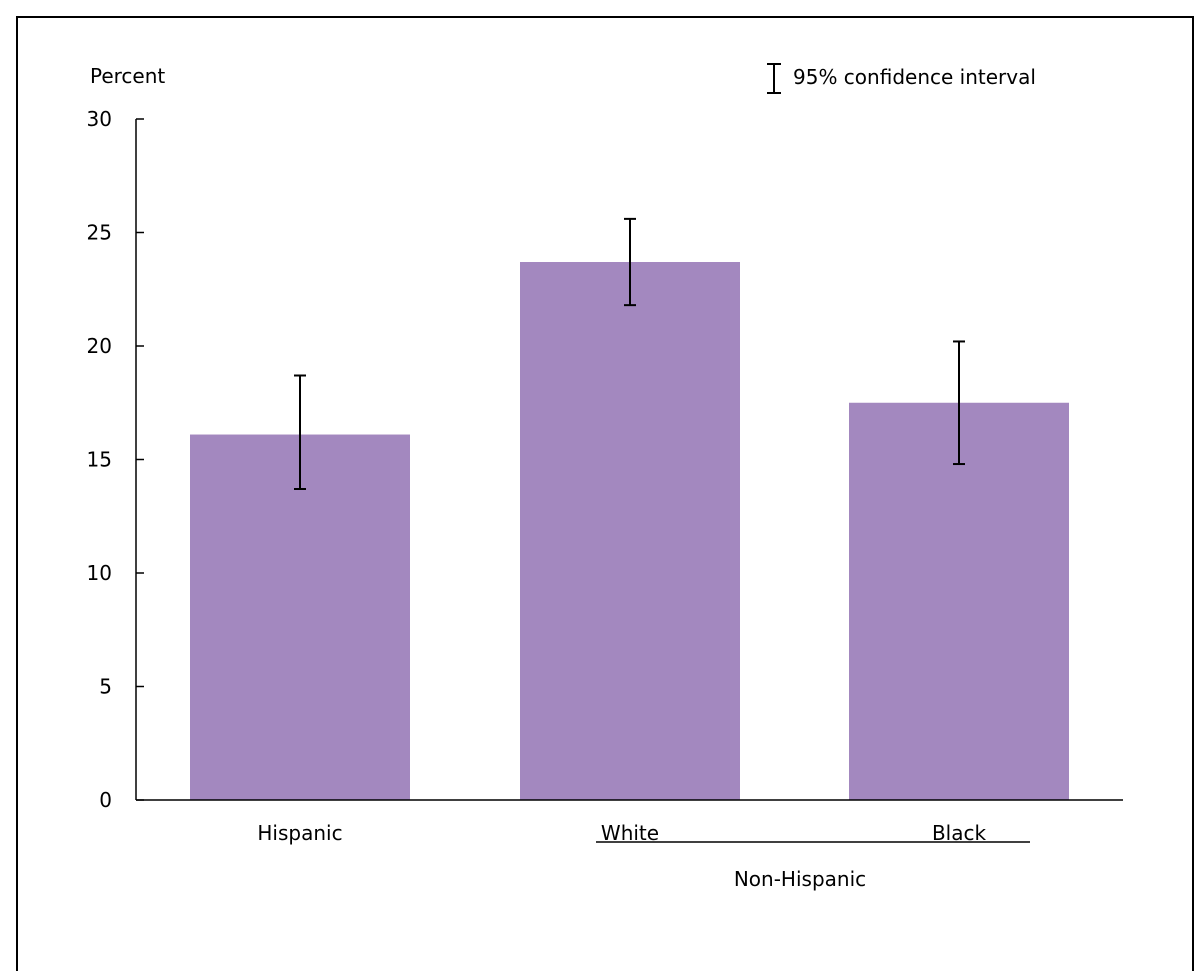 The height and width of the screenshot is (973, 1196). What do you see at coordinates (959, 833) in the screenshot?
I see `x-tick-label-black: Black` at bounding box center [959, 833].